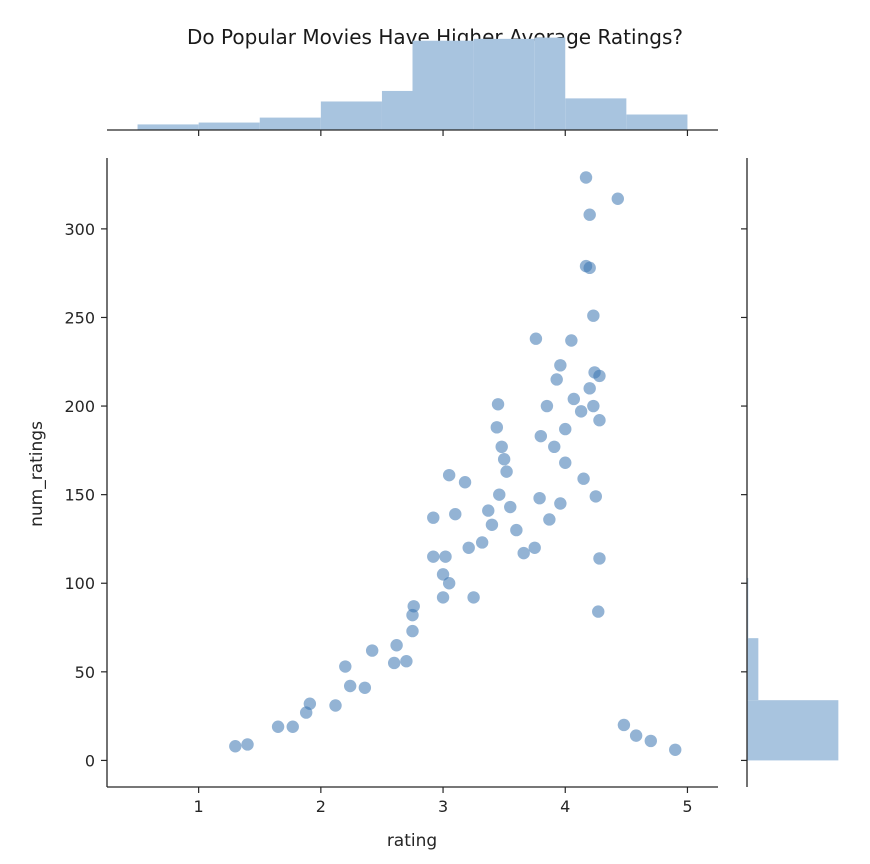  I want to click on y-tick-label: 0, so click(90, 760).